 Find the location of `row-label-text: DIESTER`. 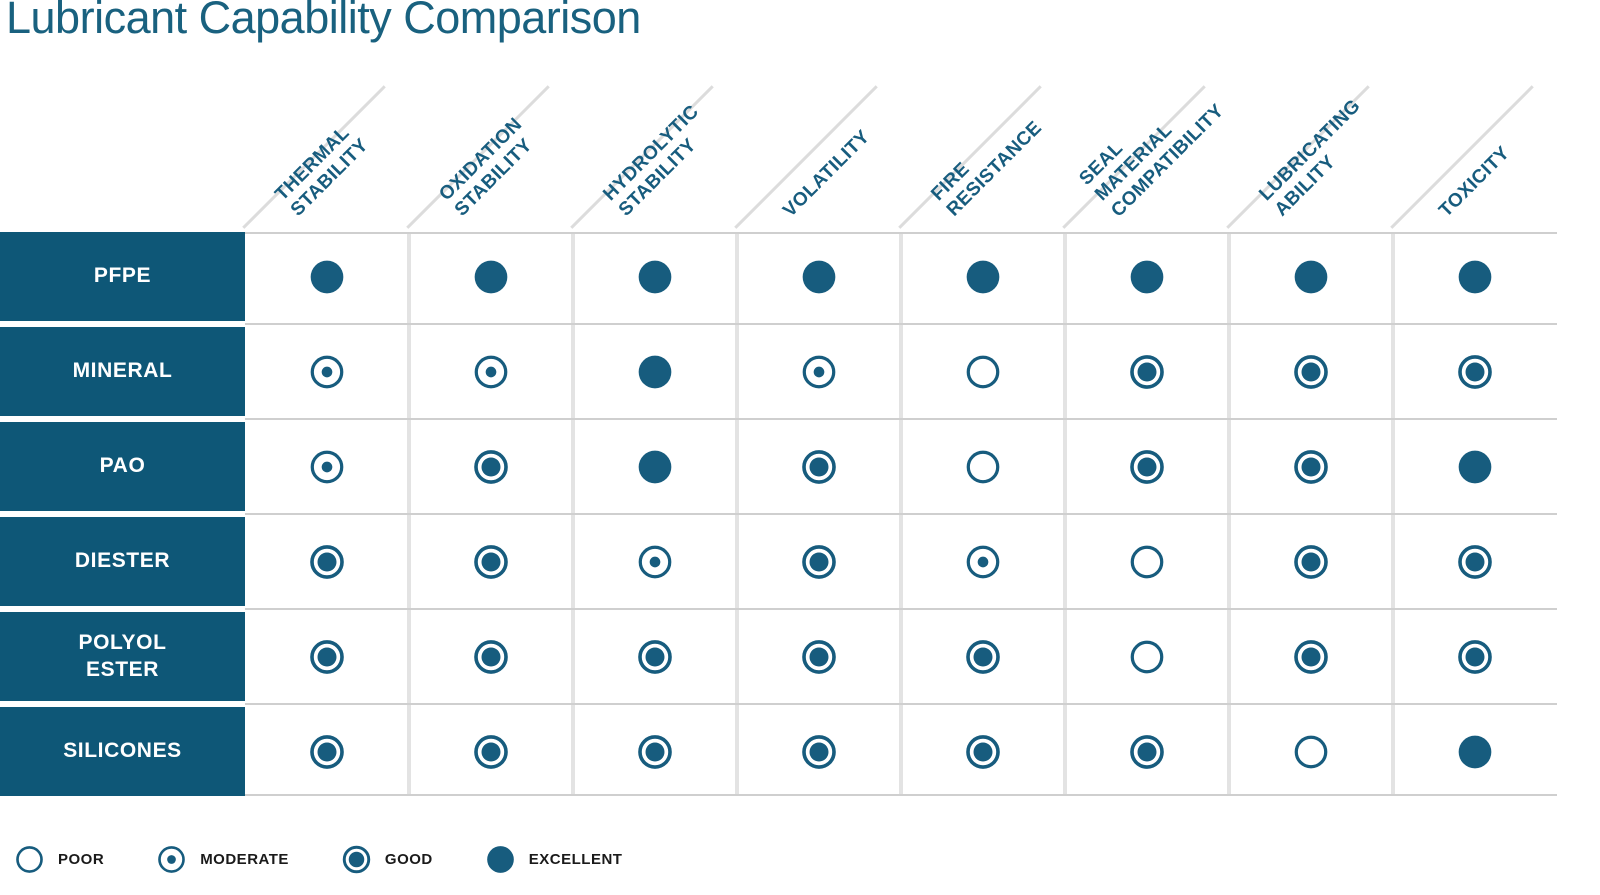

row-label-text: DIESTER is located at coordinates (122, 561).